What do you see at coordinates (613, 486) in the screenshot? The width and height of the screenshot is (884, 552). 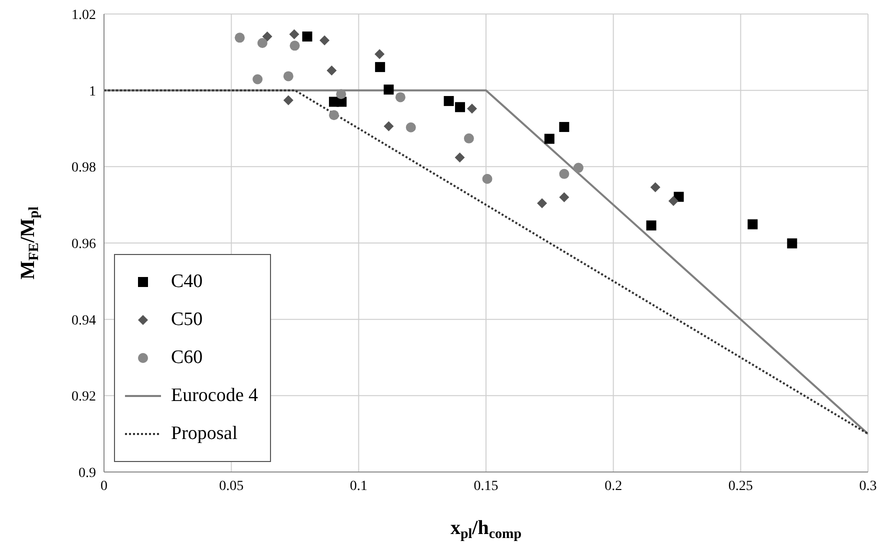 I see `x-tick-label: 0.2` at bounding box center [613, 486].